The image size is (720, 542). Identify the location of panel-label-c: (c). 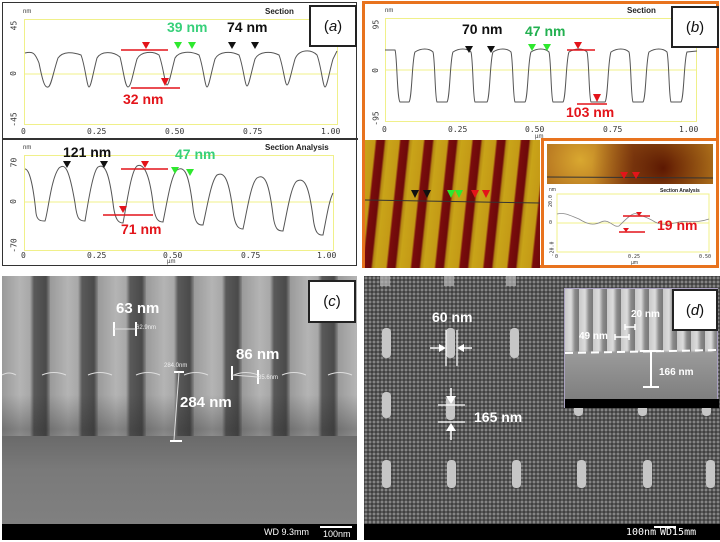
(332, 301).